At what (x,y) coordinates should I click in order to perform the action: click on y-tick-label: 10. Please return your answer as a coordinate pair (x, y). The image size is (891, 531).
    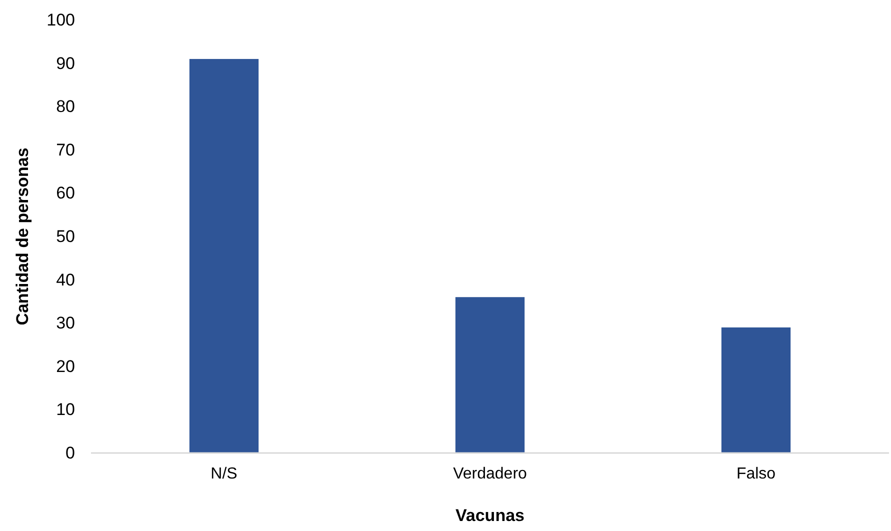
    Looking at the image, I should click on (65, 410).